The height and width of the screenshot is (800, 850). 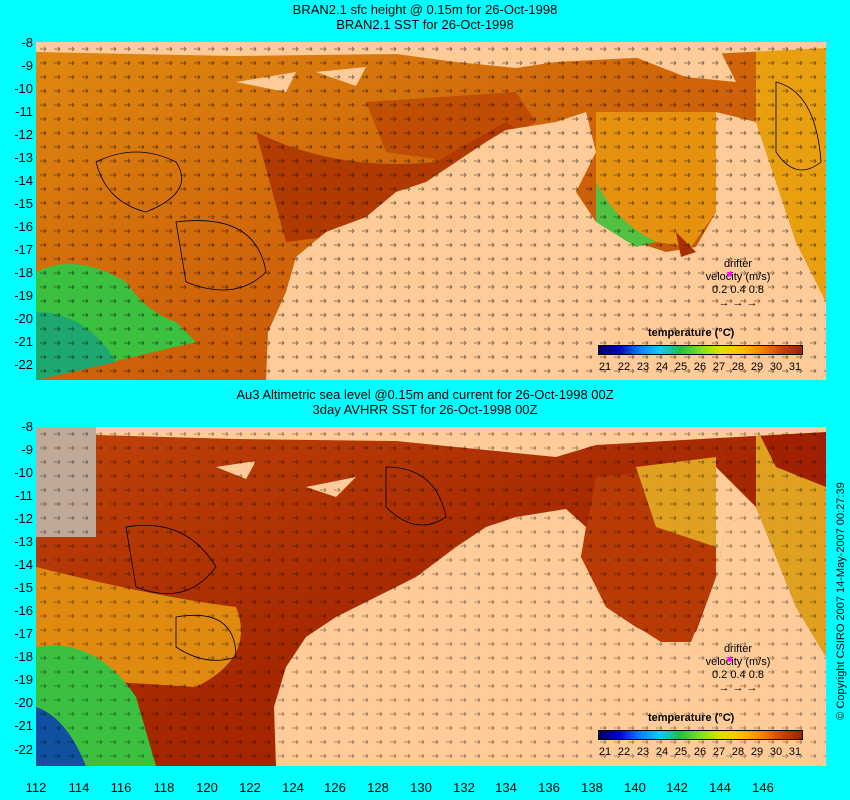 I want to click on lon-label: 142, so click(x=677, y=787).